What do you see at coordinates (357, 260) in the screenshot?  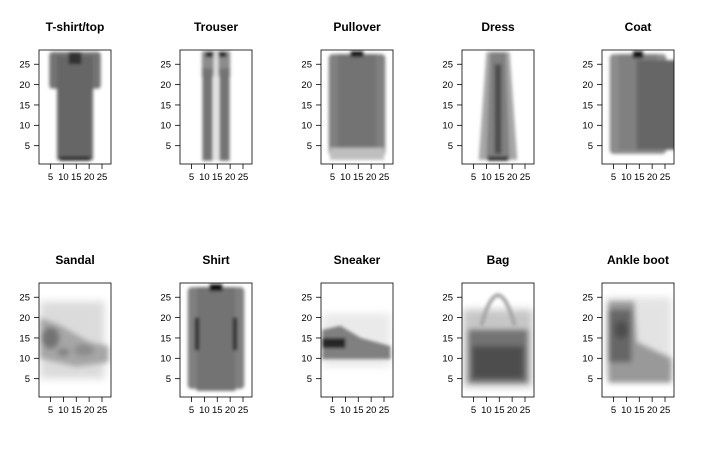 I see `panel-title: Sneaker` at bounding box center [357, 260].